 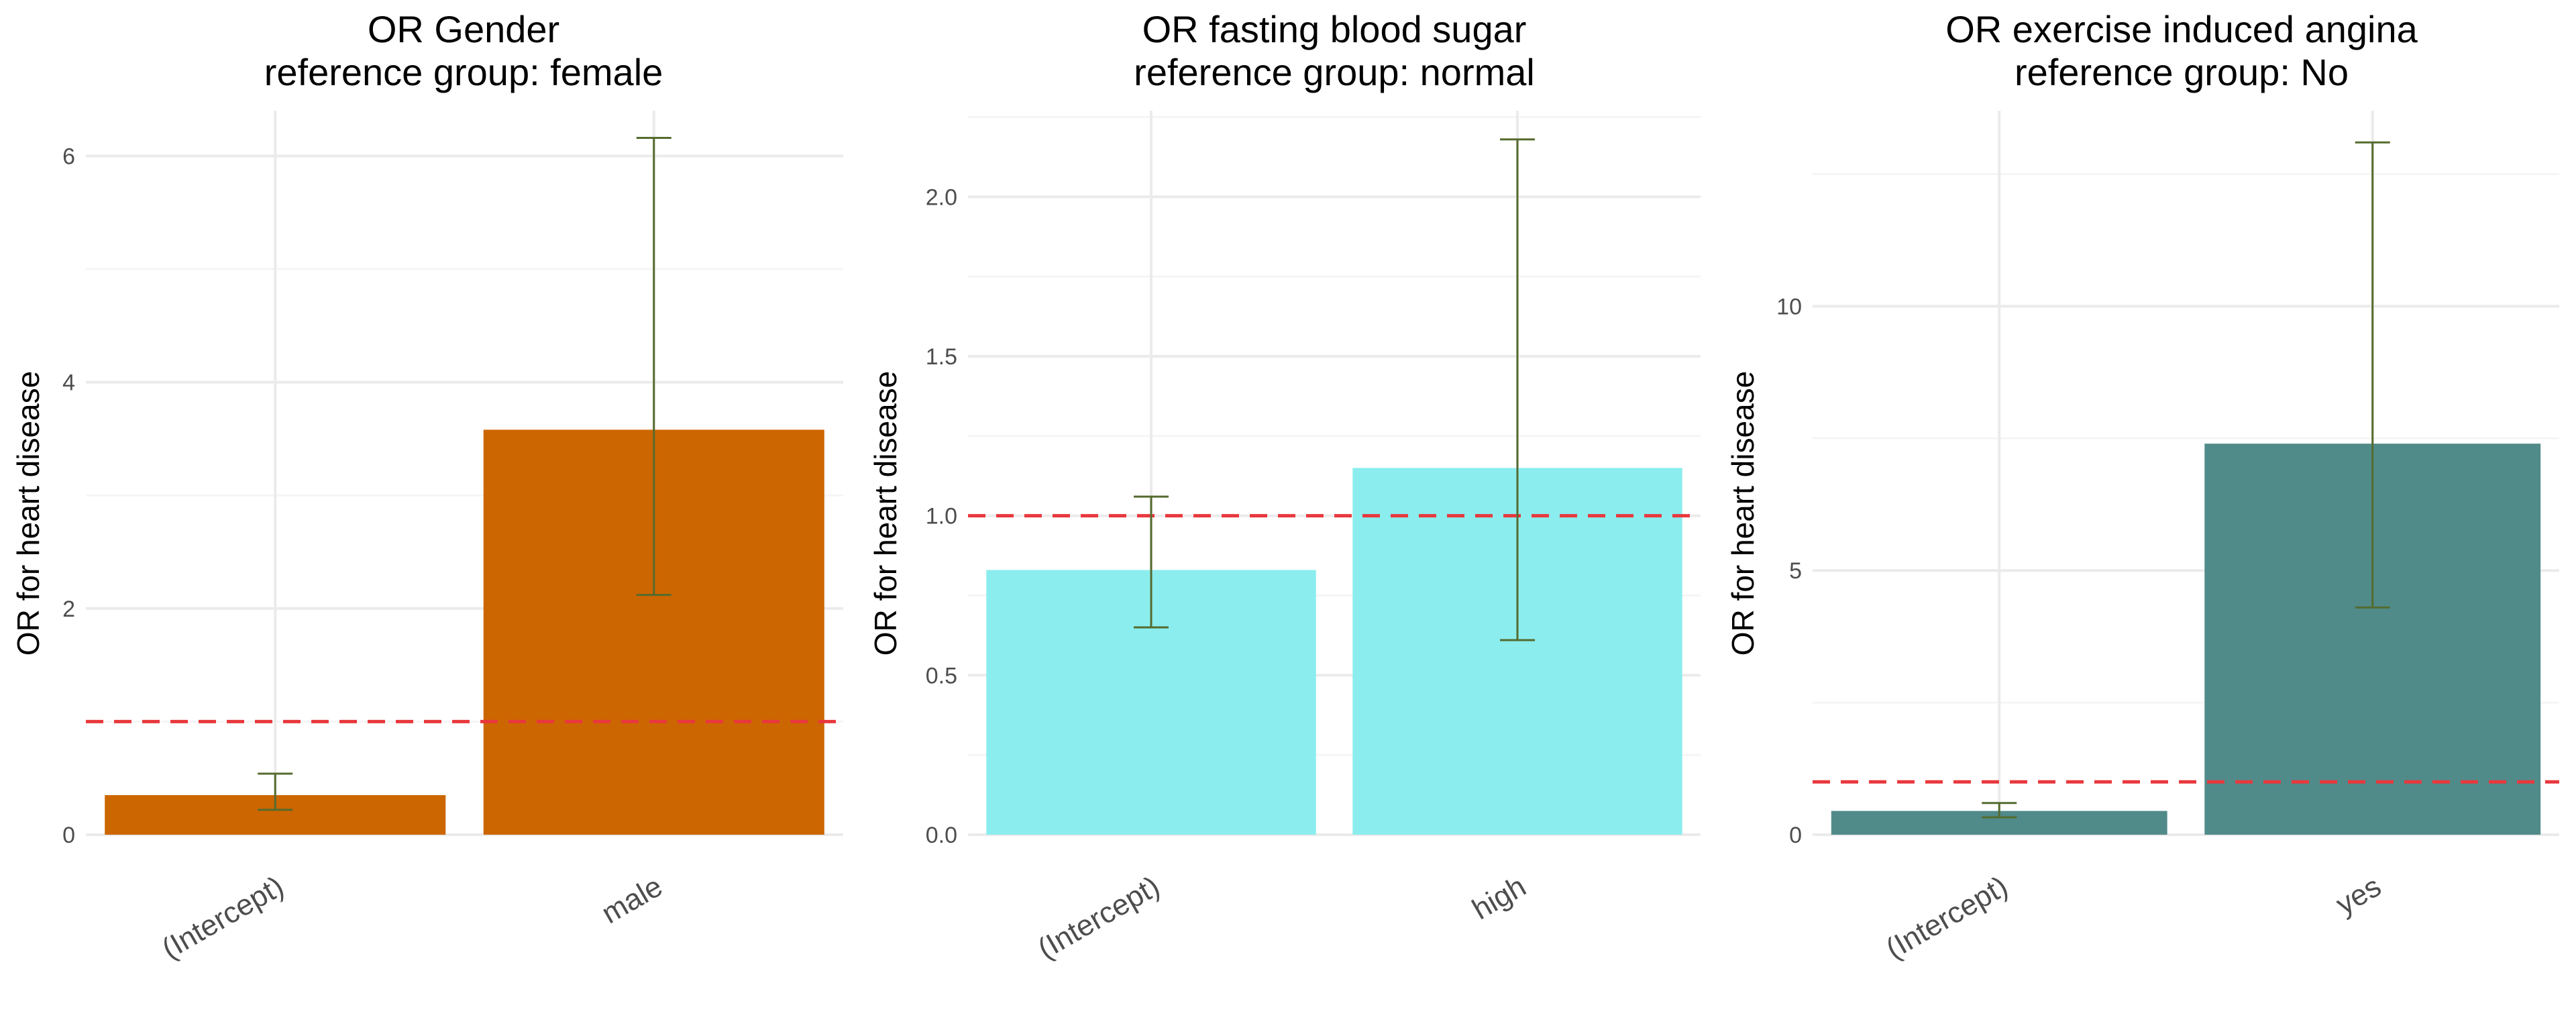 What do you see at coordinates (941, 835) in the screenshot?
I see `y-tick-label: 0.0` at bounding box center [941, 835].